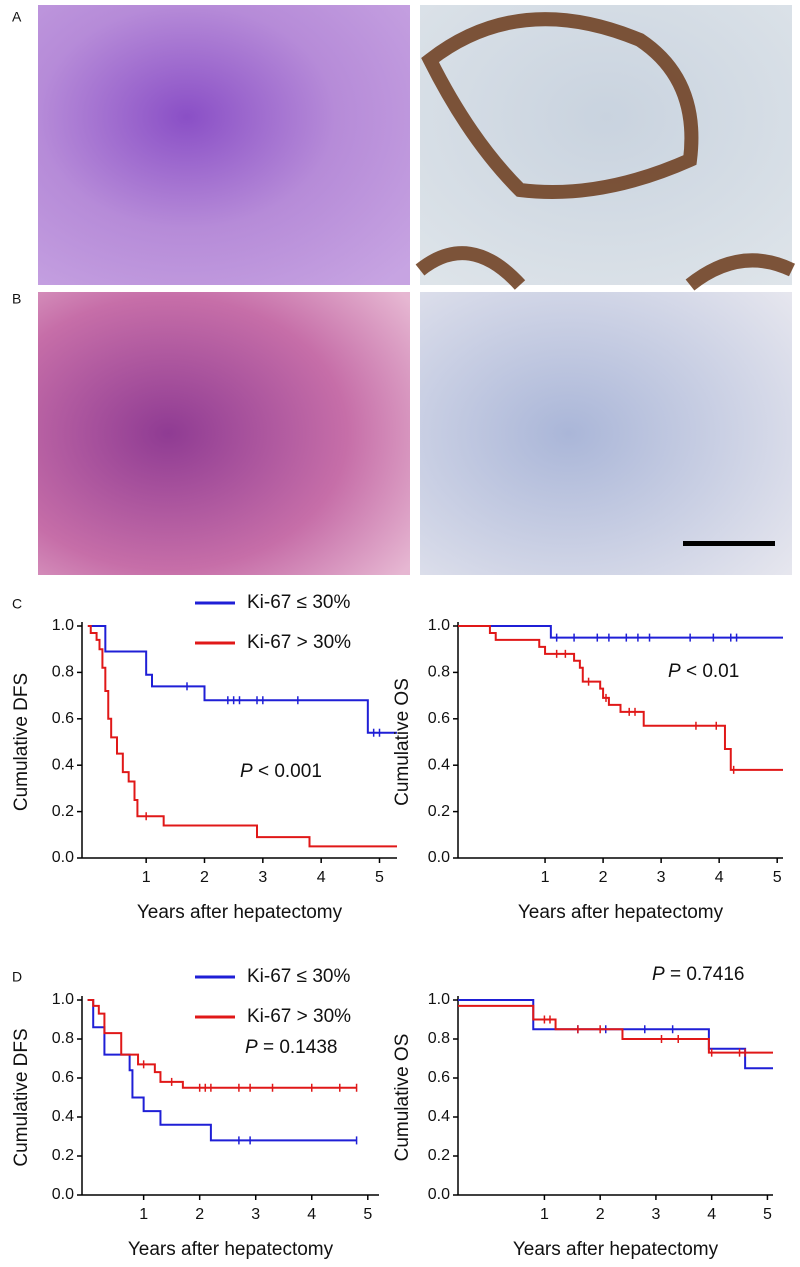  I want to click on p-text: = 0.1438, so click(298, 1047).